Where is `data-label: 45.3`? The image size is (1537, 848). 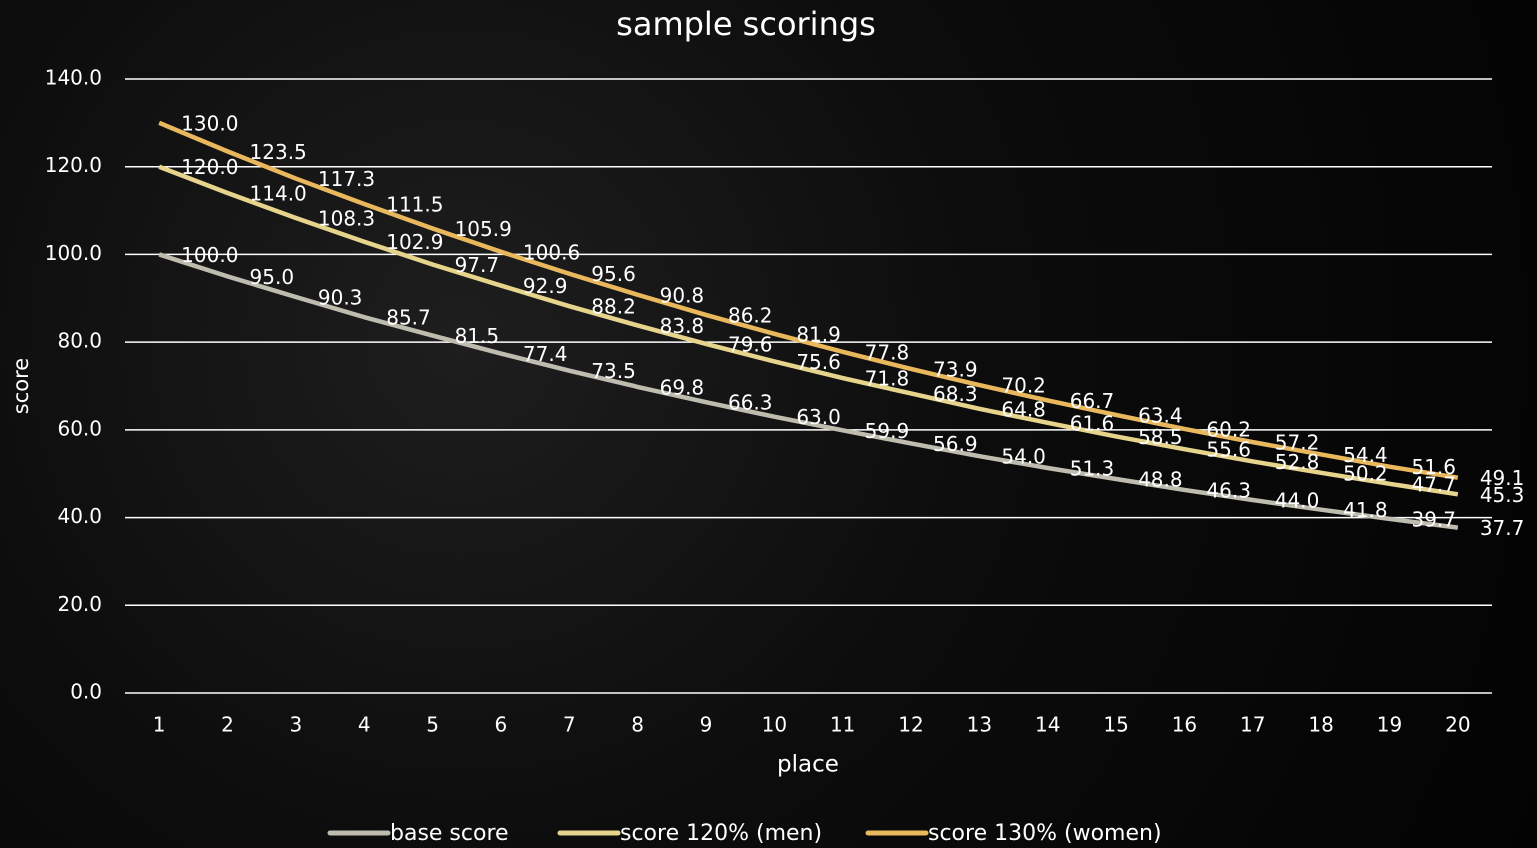 data-label: 45.3 is located at coordinates (1502, 495).